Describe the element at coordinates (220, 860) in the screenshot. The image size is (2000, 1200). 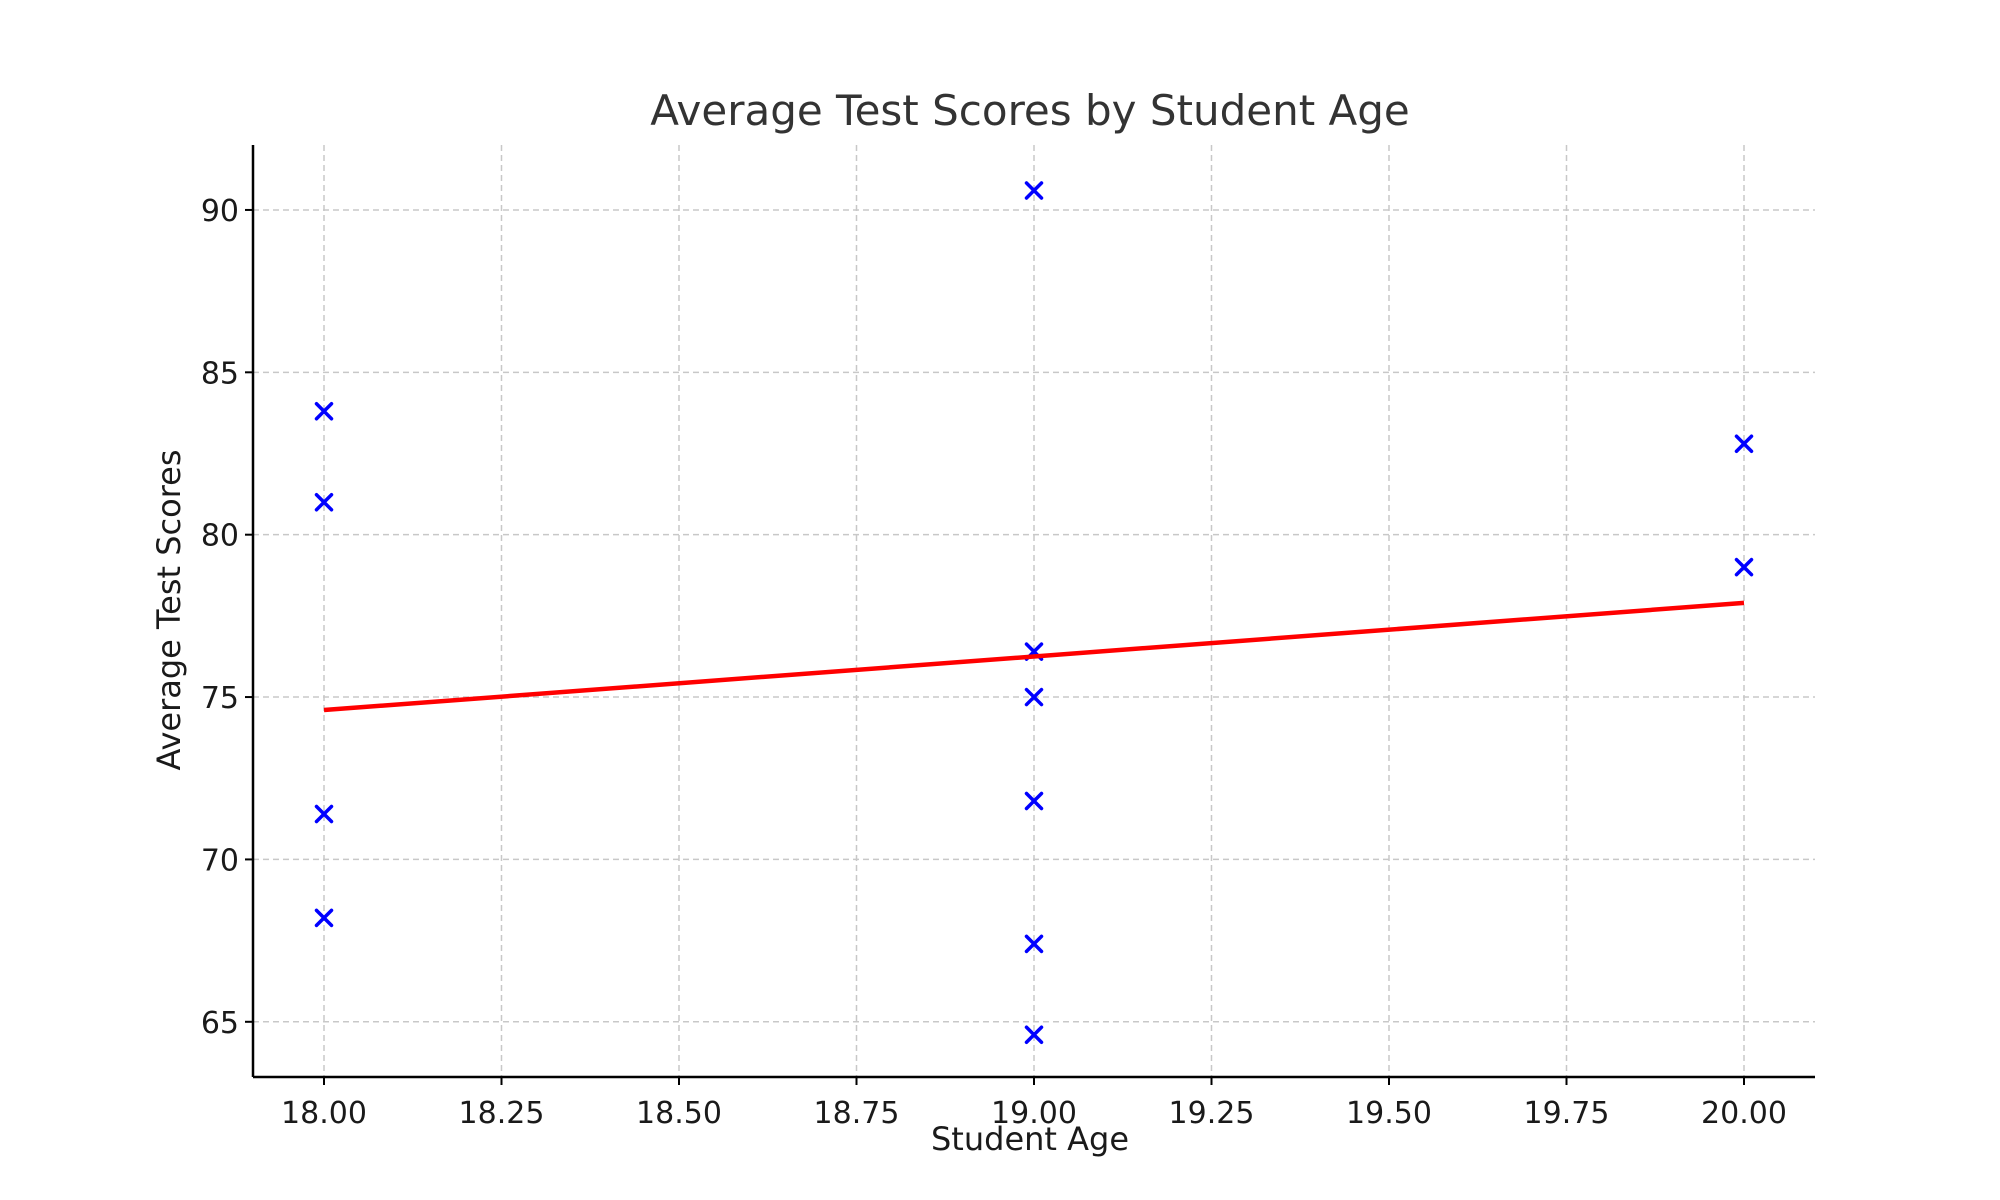
I see `y-tick-label: 70` at that location.